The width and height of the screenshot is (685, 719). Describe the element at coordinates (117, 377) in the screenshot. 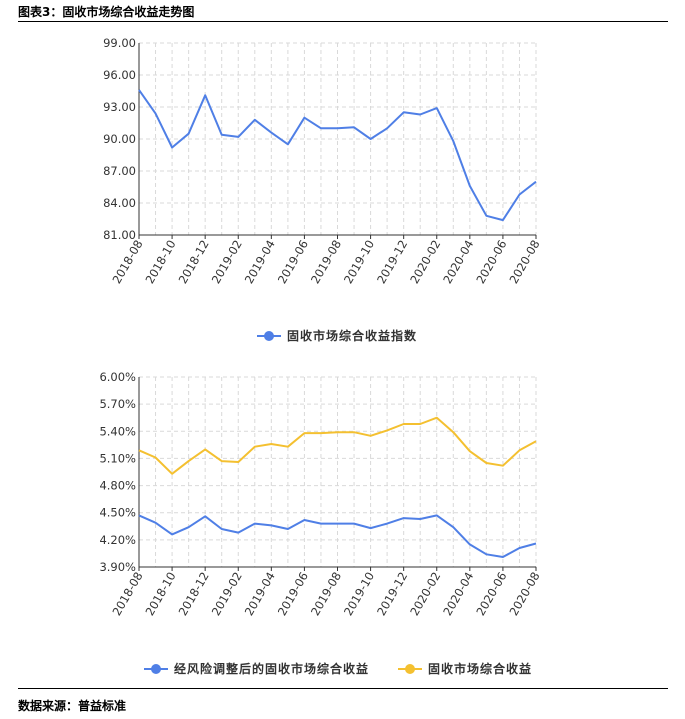

I see `y-tick-label: 6.00%` at that location.